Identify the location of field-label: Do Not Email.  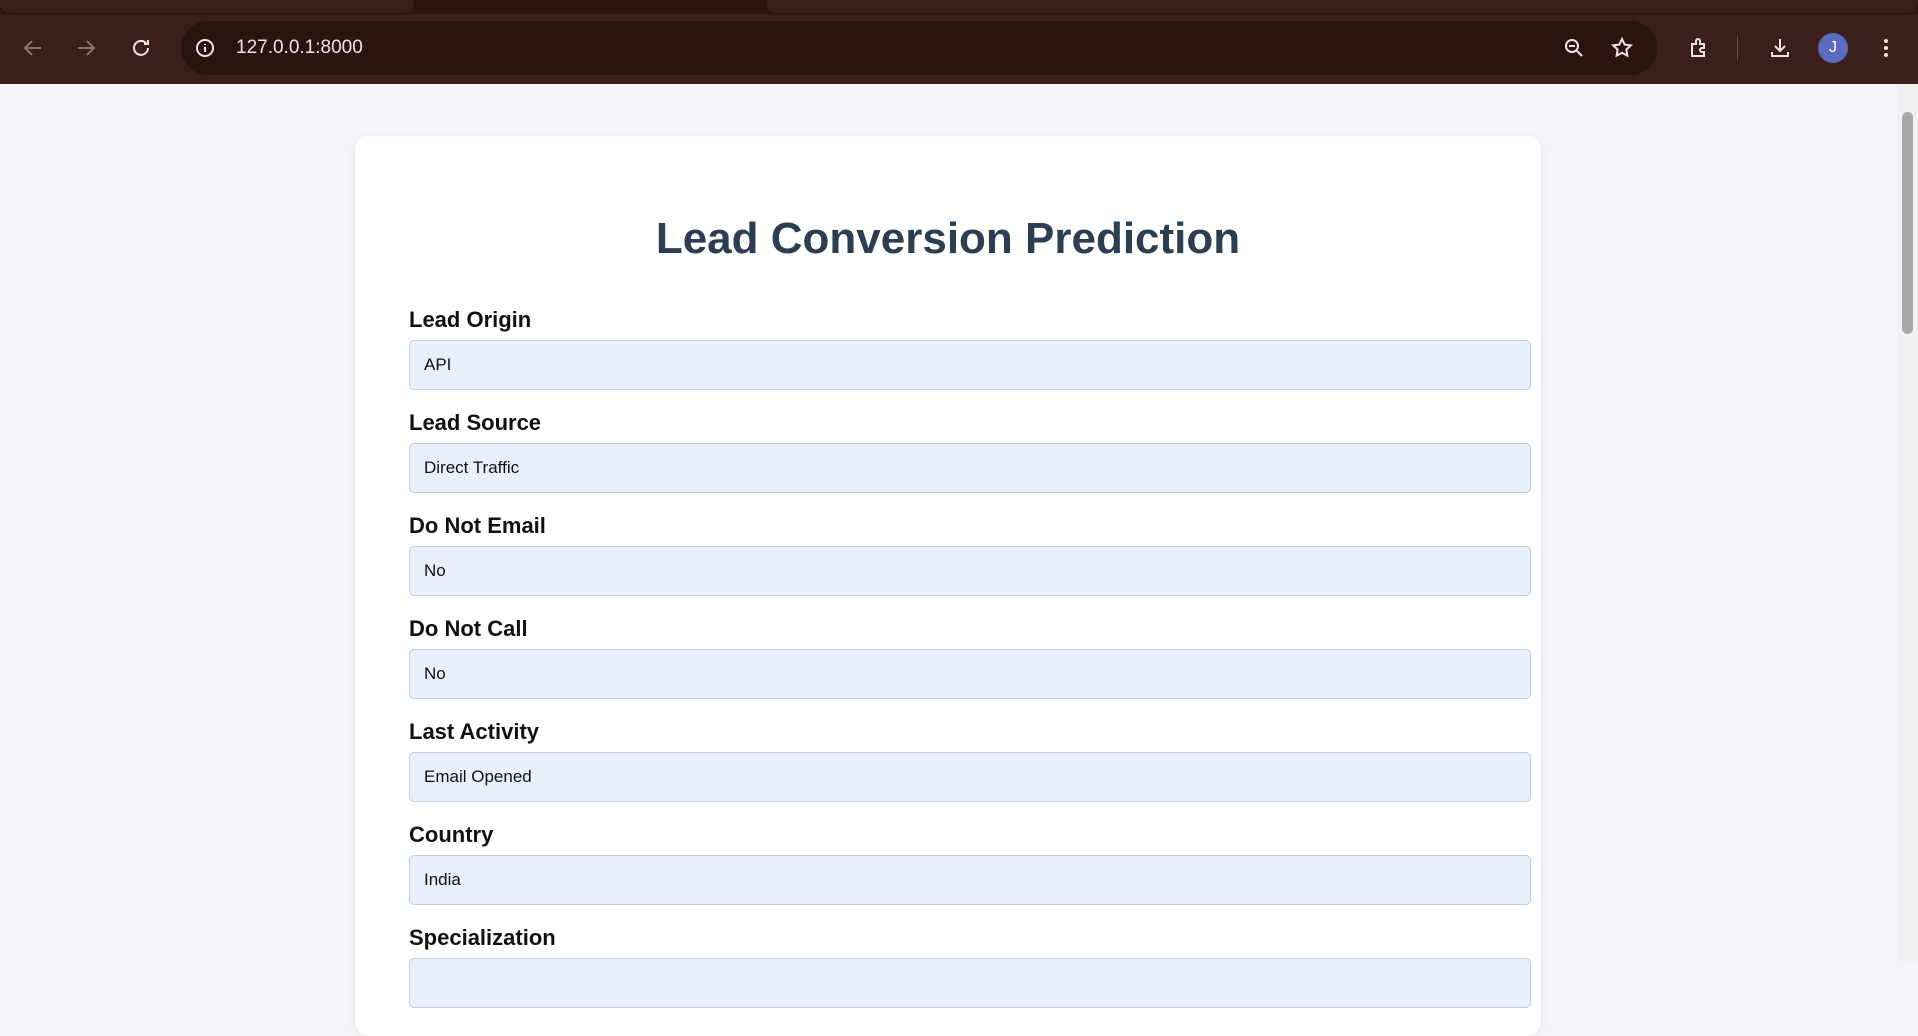
(477, 525).